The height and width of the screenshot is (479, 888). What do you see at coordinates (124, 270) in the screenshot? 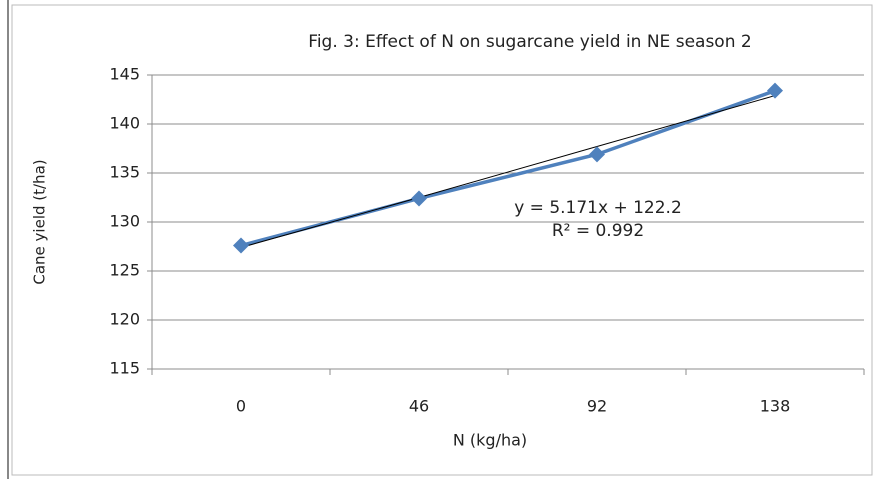
I see `y-tick-label: 125` at bounding box center [124, 270].